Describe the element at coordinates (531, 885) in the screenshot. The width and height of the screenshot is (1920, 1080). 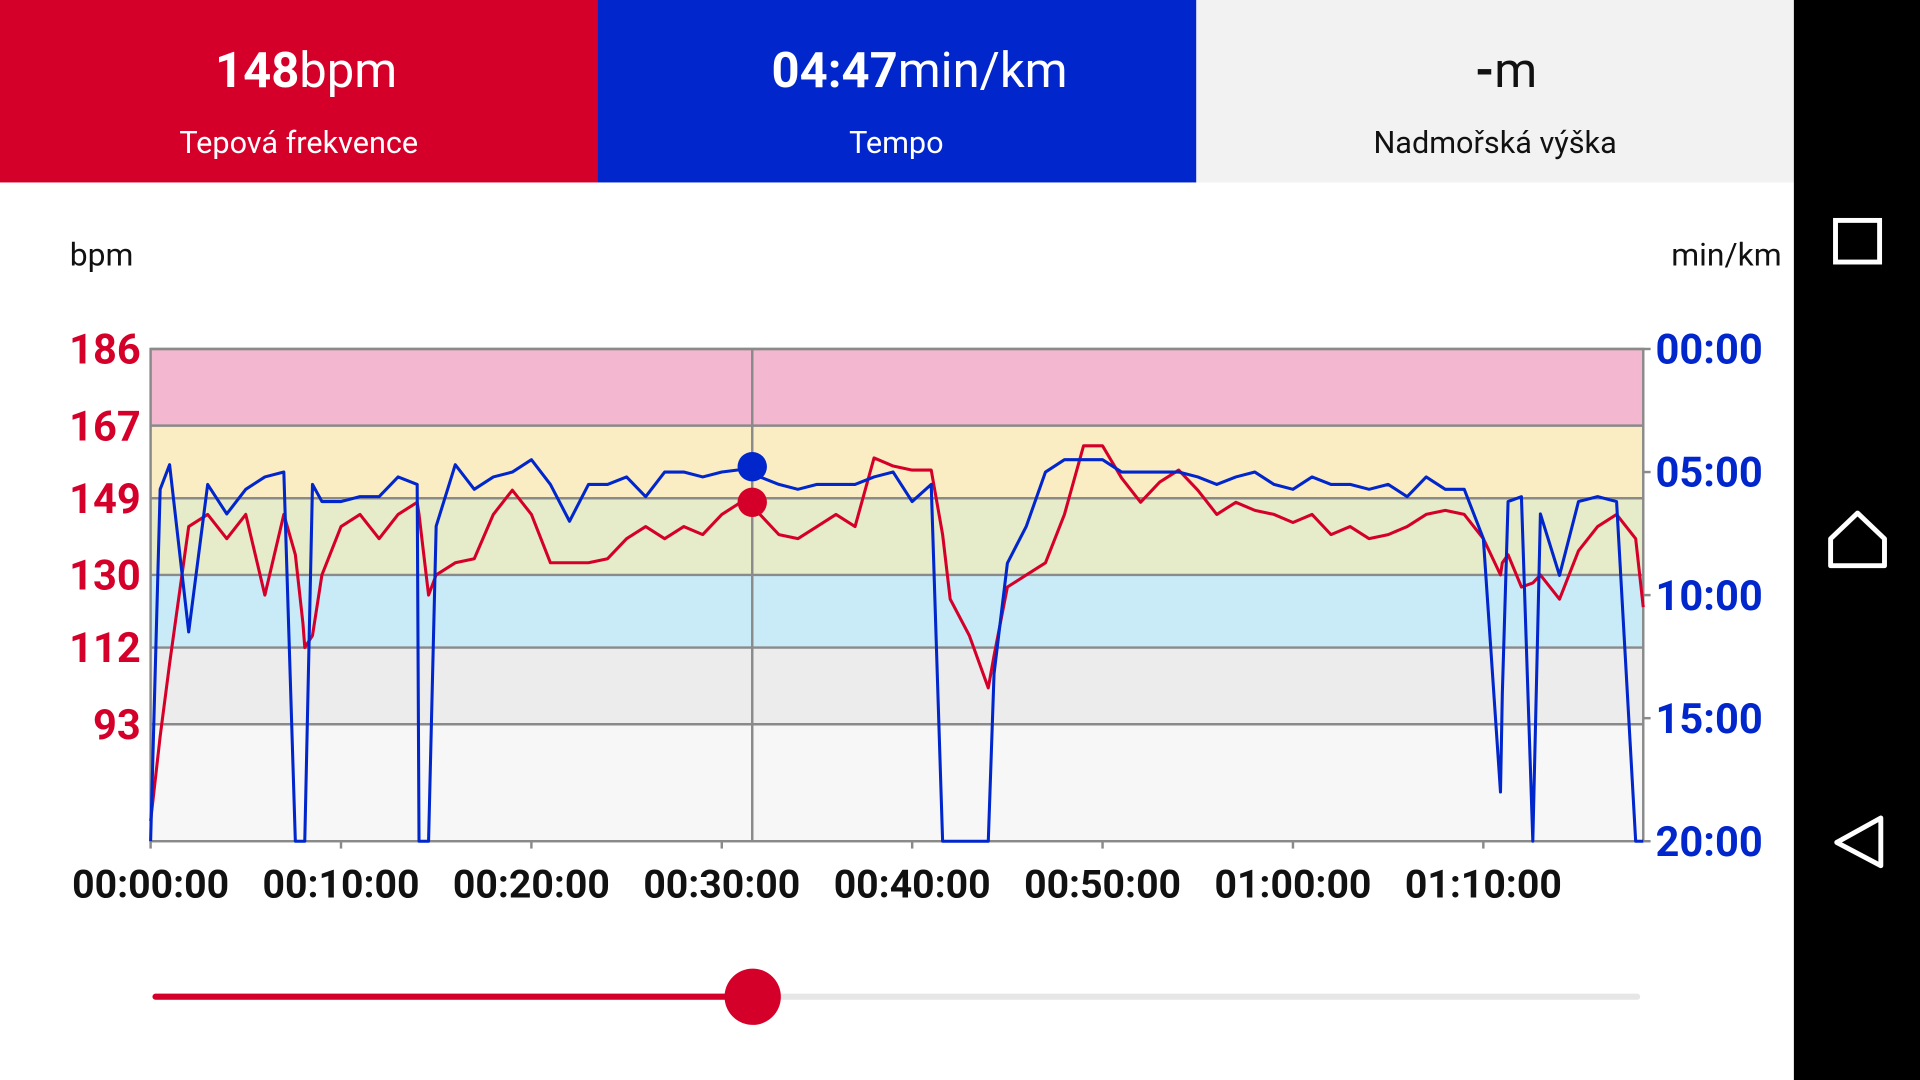
I see `x-tick-label: 00:20:00` at that location.